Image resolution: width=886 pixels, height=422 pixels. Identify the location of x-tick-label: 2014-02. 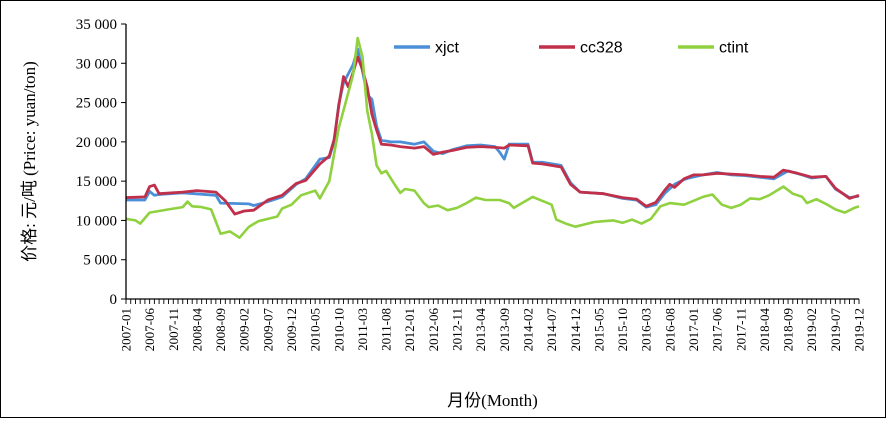
(527, 329).